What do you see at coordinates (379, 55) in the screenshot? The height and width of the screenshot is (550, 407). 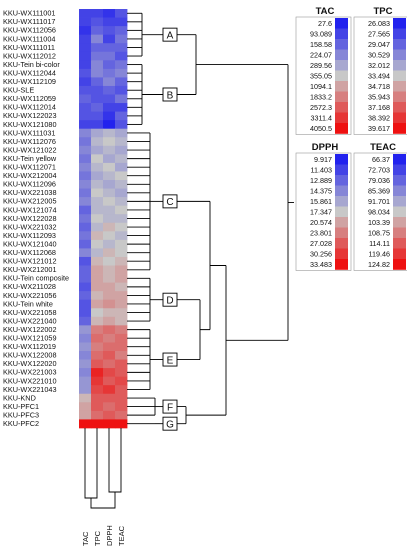 I see `legend-value: 30.529` at bounding box center [379, 55].